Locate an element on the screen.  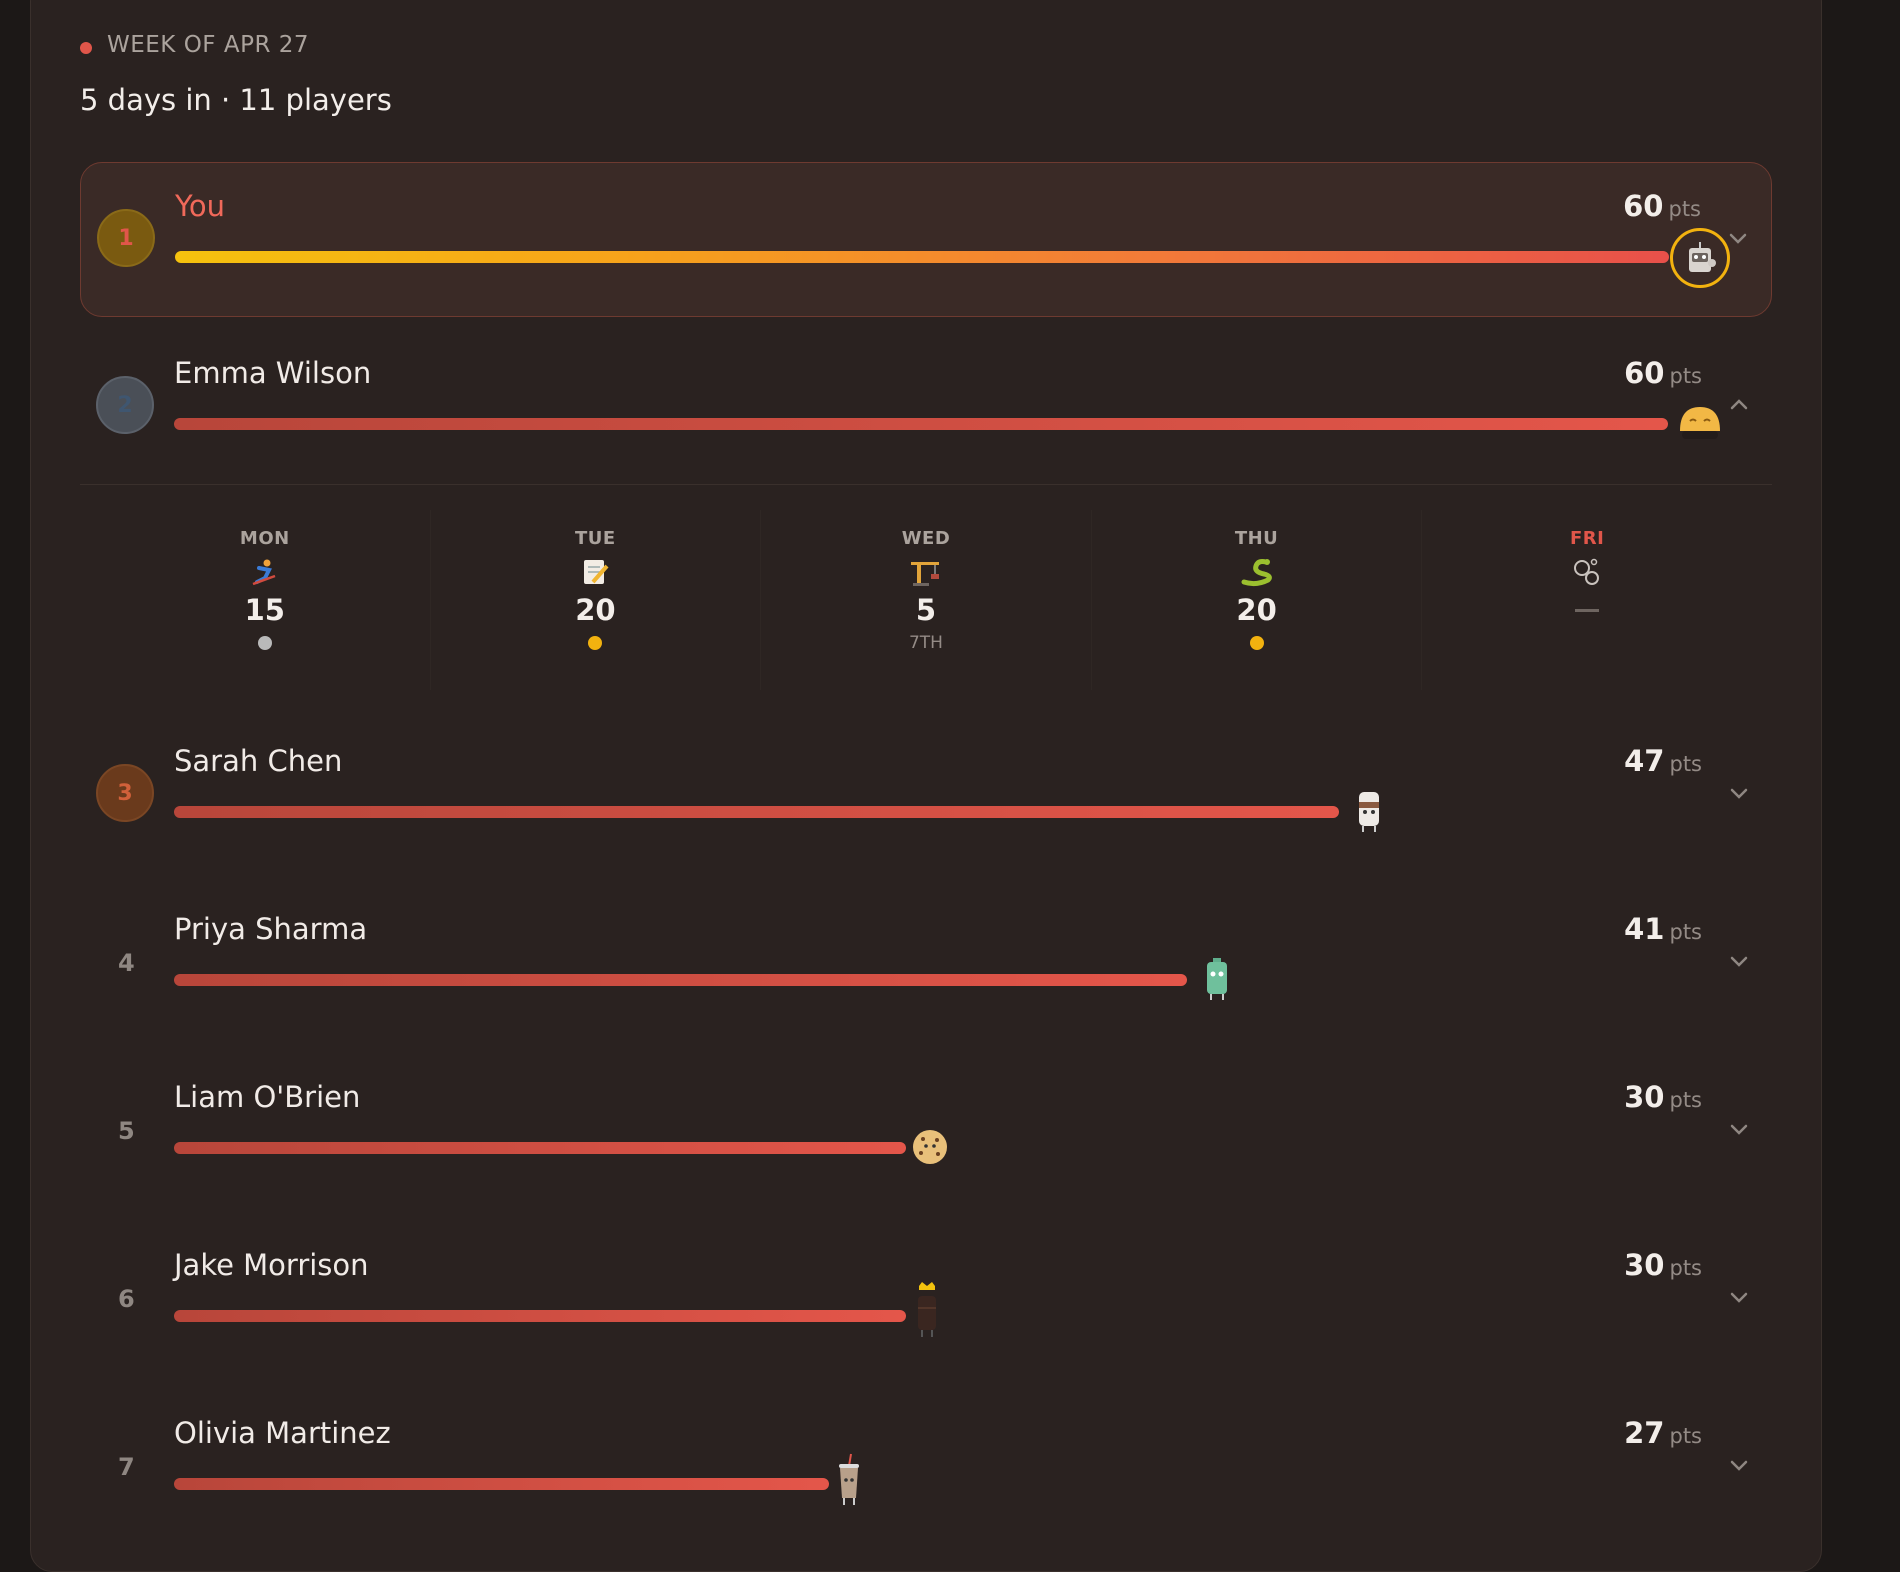
crane-icon is located at coordinates (926, 572).